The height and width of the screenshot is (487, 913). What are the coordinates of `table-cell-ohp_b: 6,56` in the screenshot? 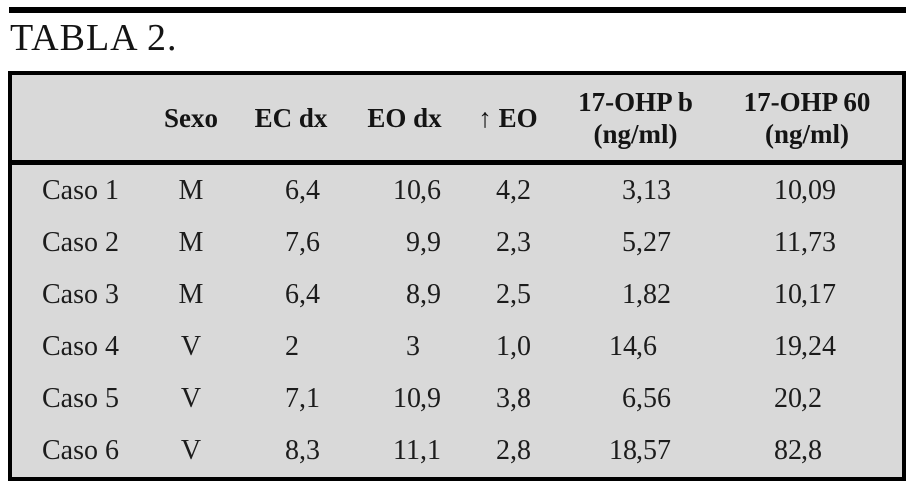 It's located at (646, 398).